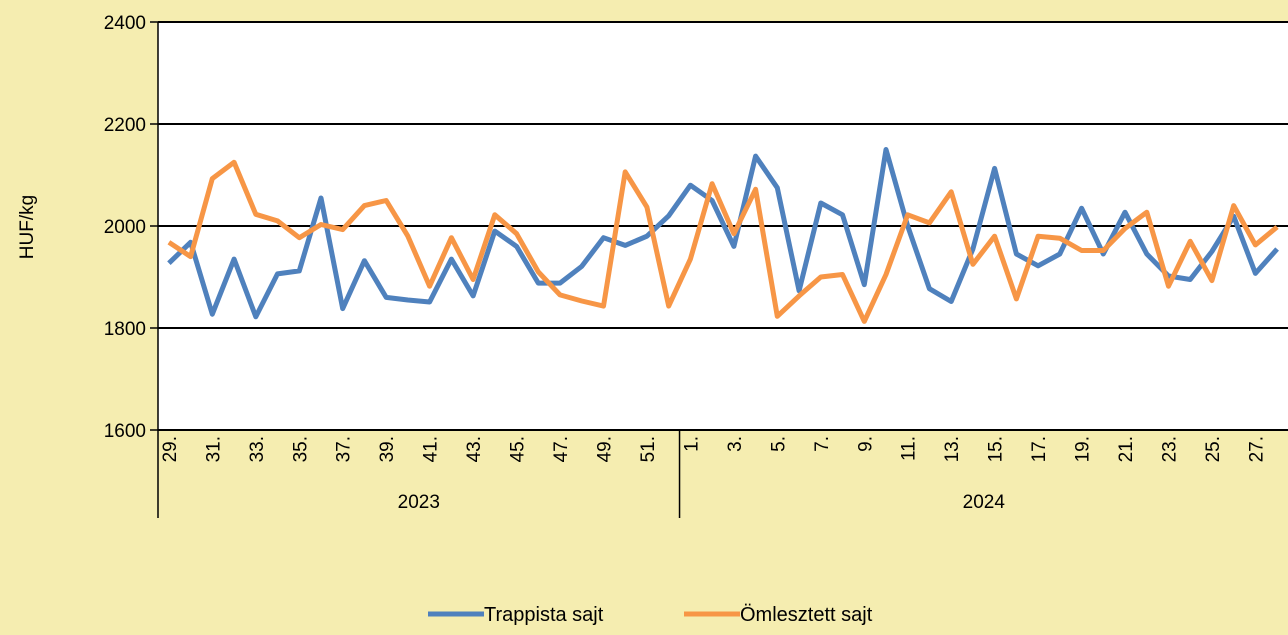 This screenshot has width=1288, height=635. Describe the element at coordinates (996, 449) in the screenshot. I see `x-tick-label: 15.` at that location.